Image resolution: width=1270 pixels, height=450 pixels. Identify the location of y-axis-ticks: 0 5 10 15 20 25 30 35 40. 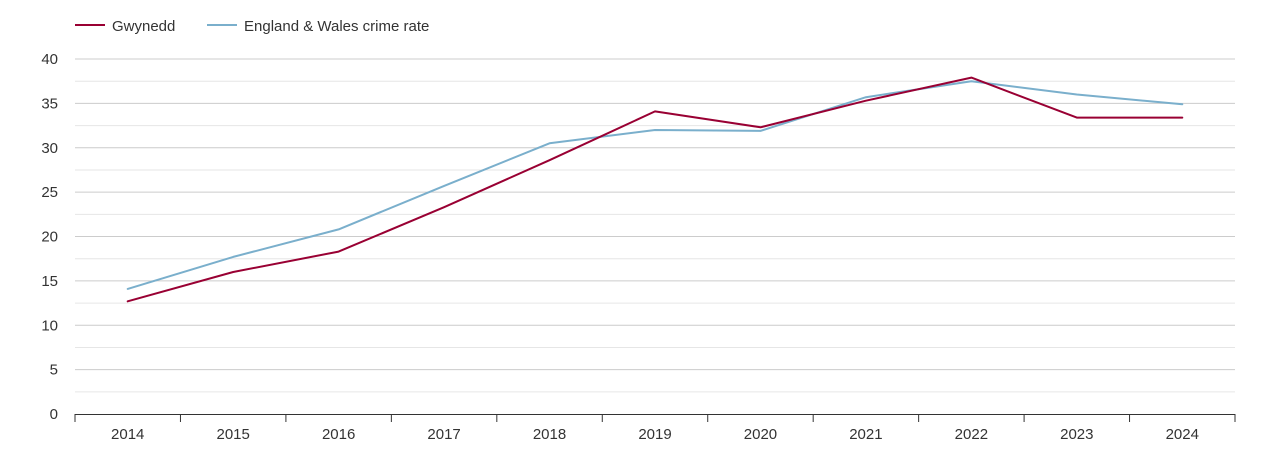
(49, 237).